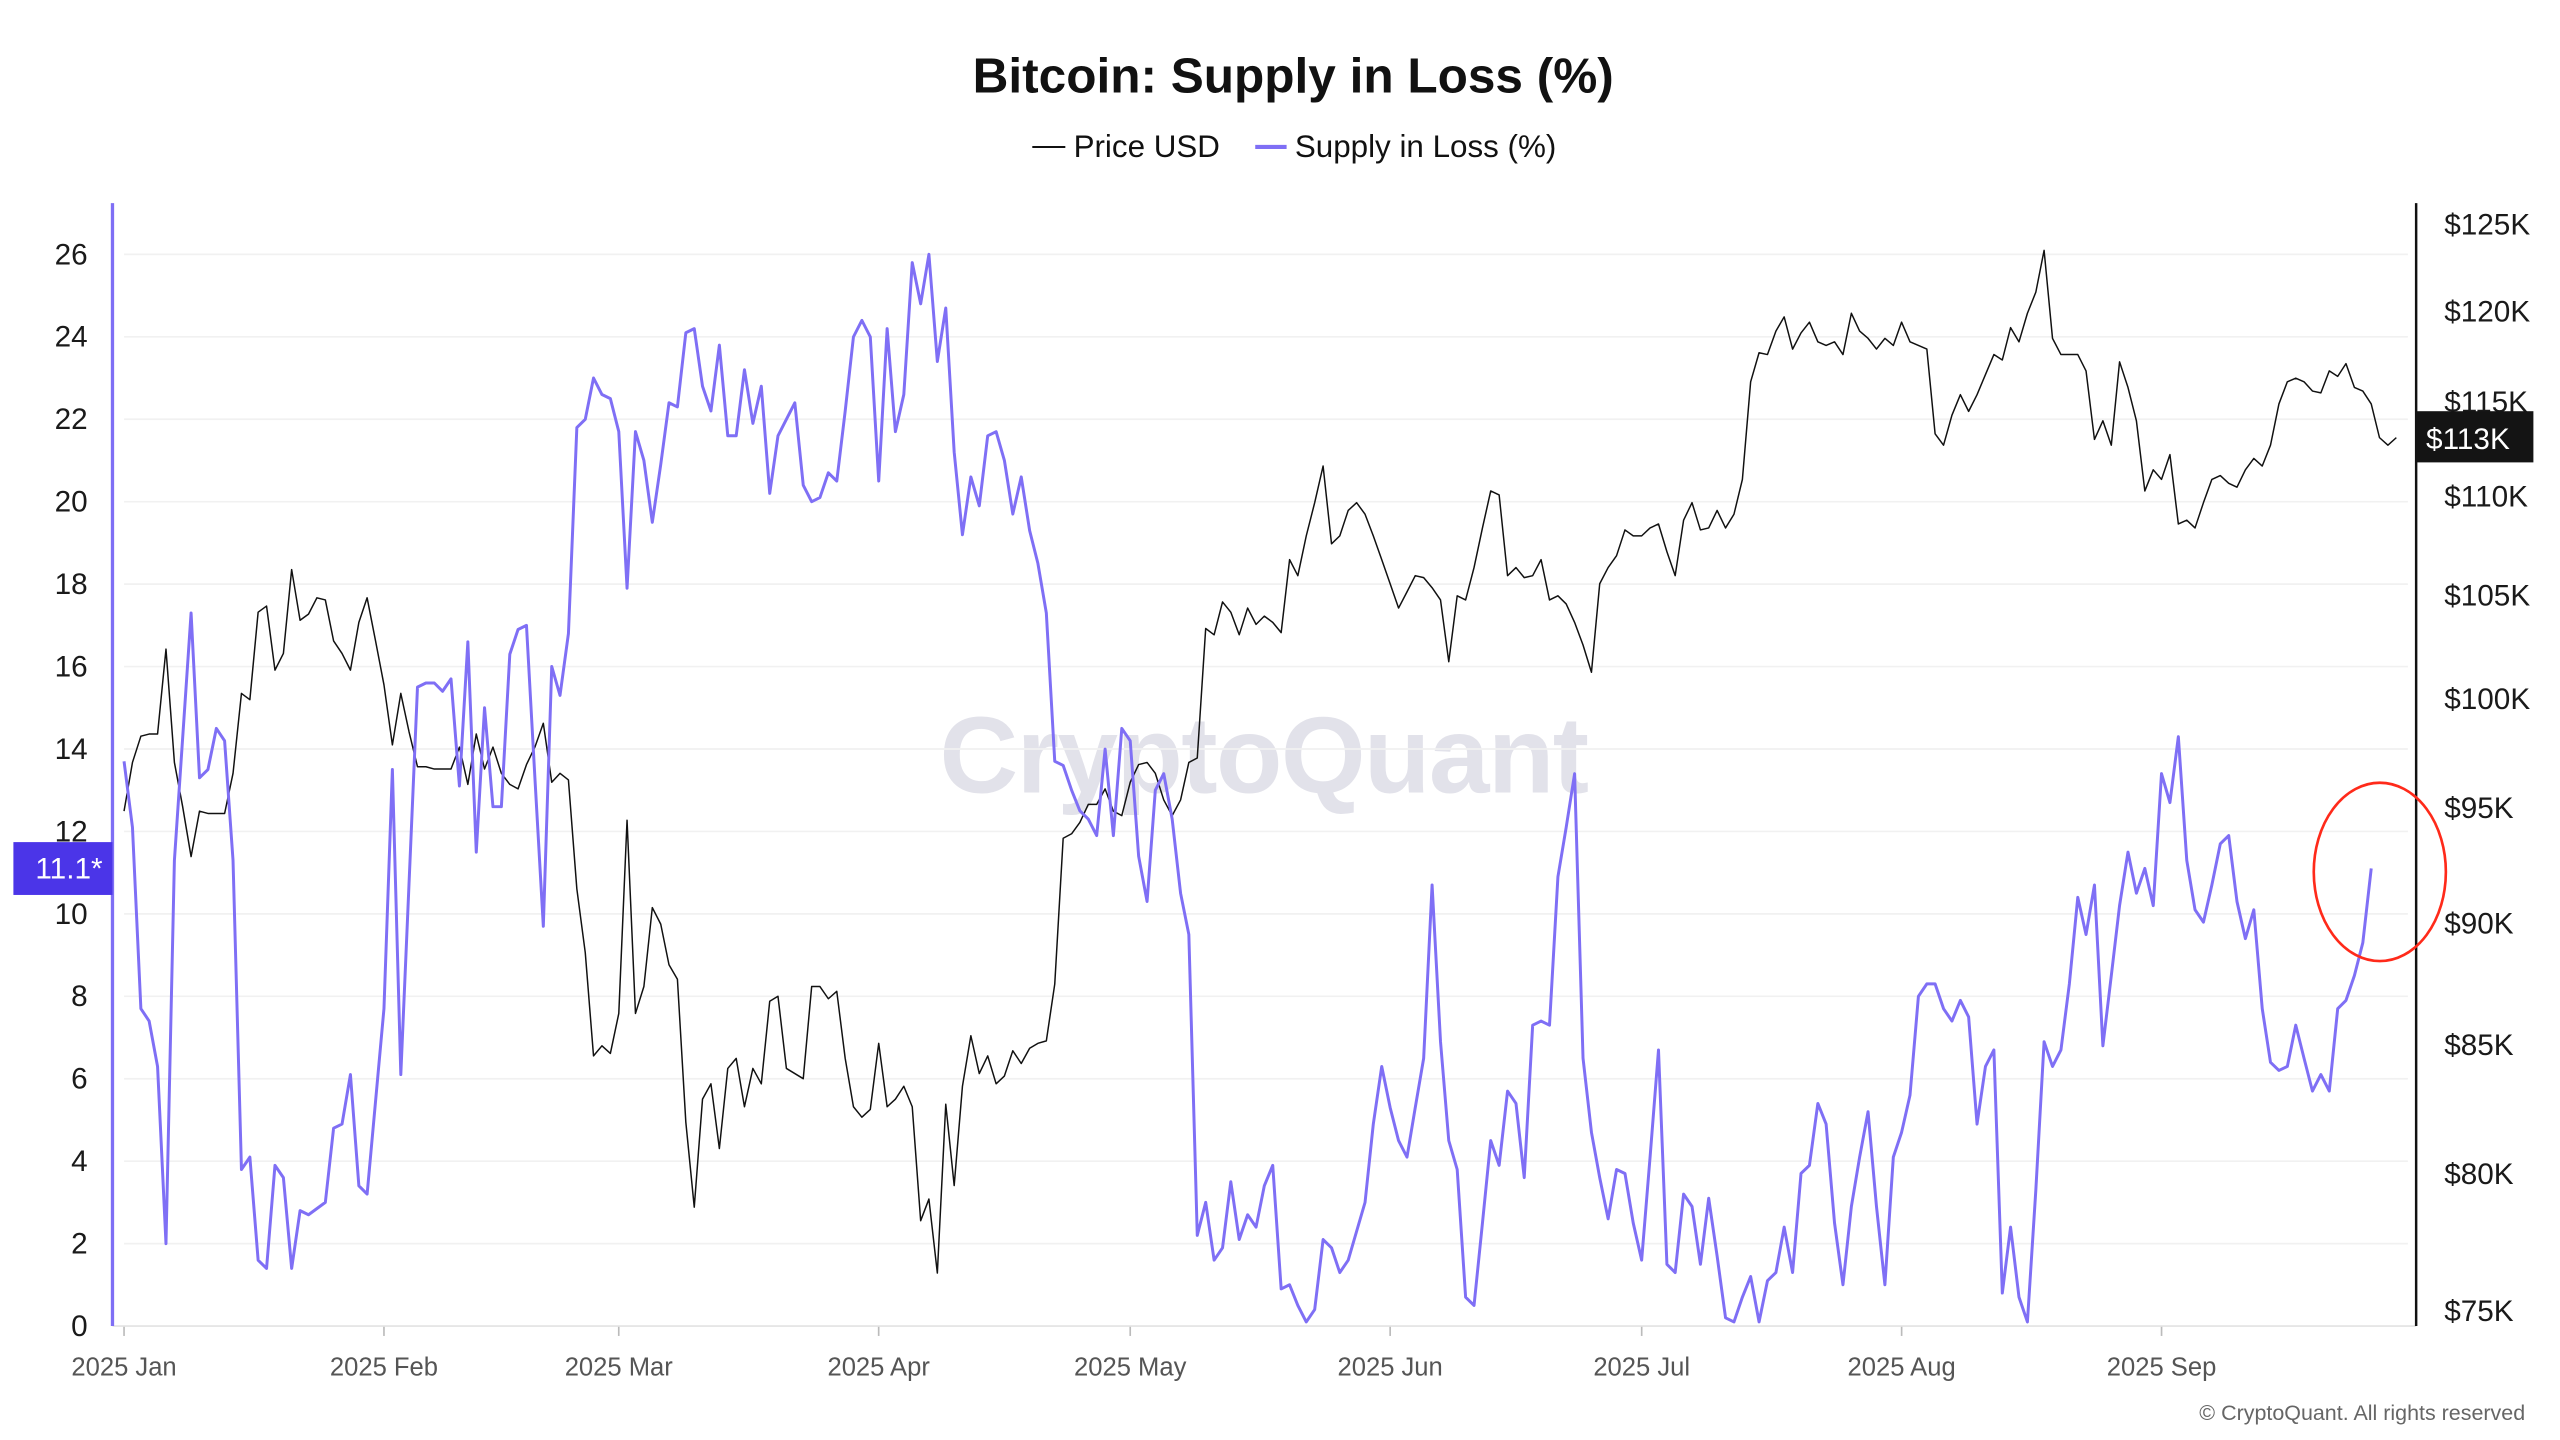  I want to click on x-tick-label: 2025 Mar, so click(619, 1368).